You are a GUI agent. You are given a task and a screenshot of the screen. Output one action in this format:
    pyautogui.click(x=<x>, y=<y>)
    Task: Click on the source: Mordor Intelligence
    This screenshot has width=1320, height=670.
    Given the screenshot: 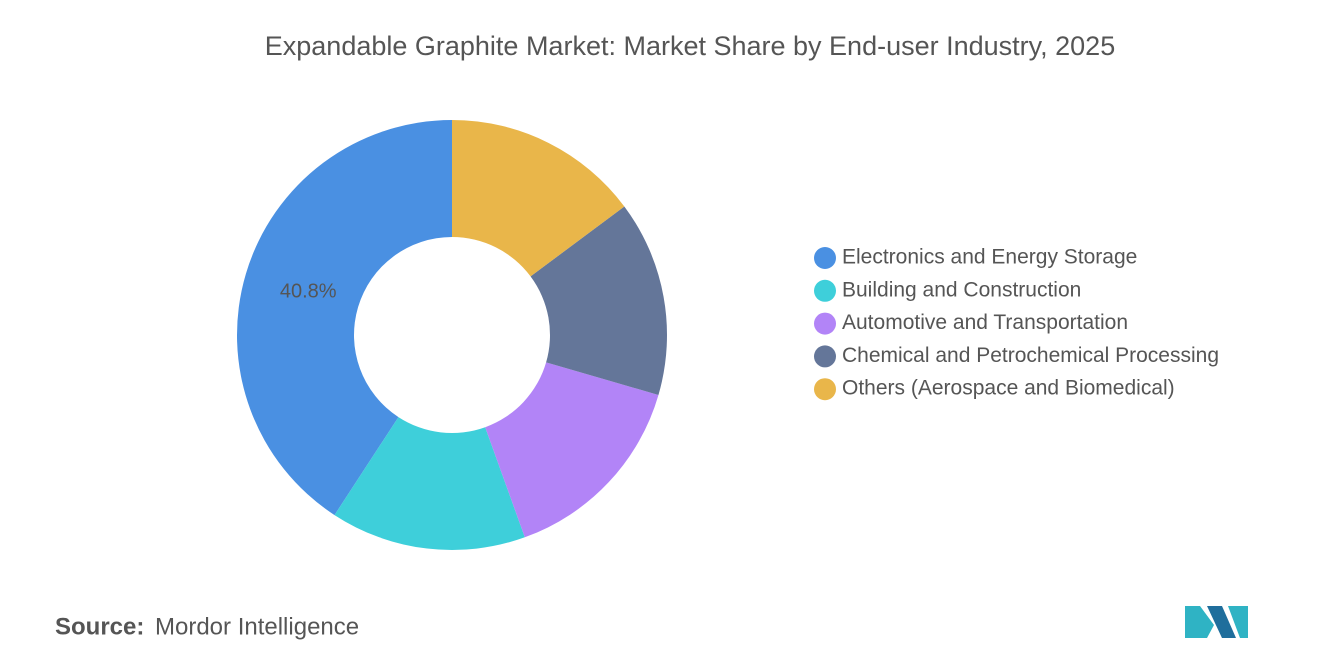 What is the action you would take?
    pyautogui.click(x=257, y=626)
    